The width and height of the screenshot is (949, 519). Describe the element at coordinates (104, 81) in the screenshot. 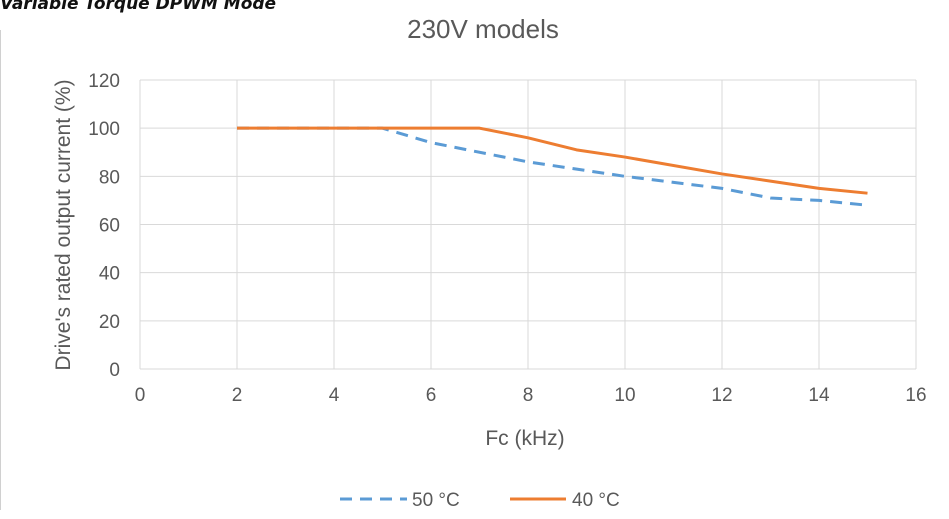

I see `y-tick-label: 120` at that location.